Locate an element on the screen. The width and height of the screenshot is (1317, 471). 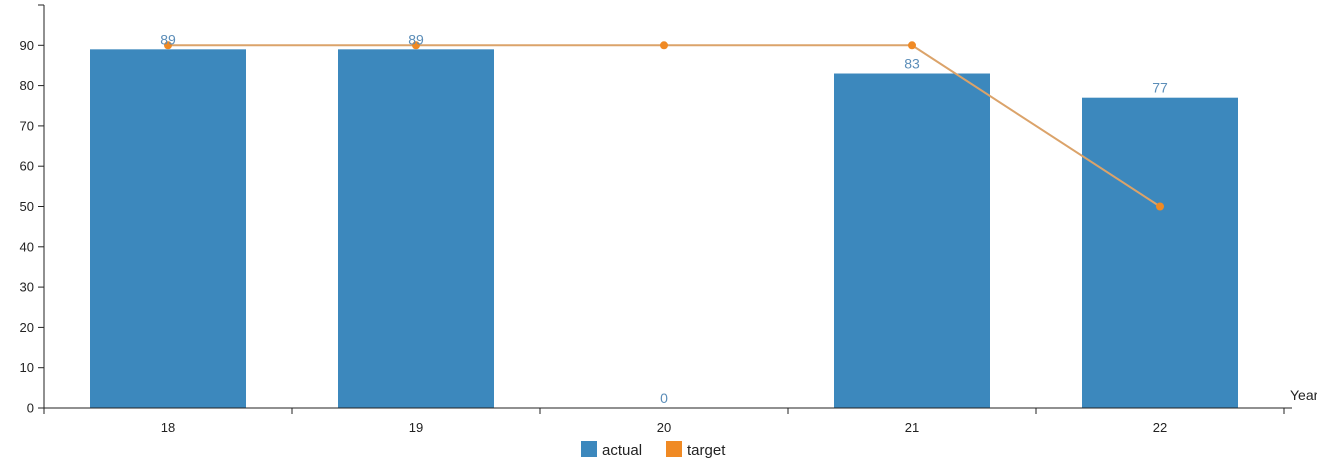
x-tick-label: 21 is located at coordinates (912, 427).